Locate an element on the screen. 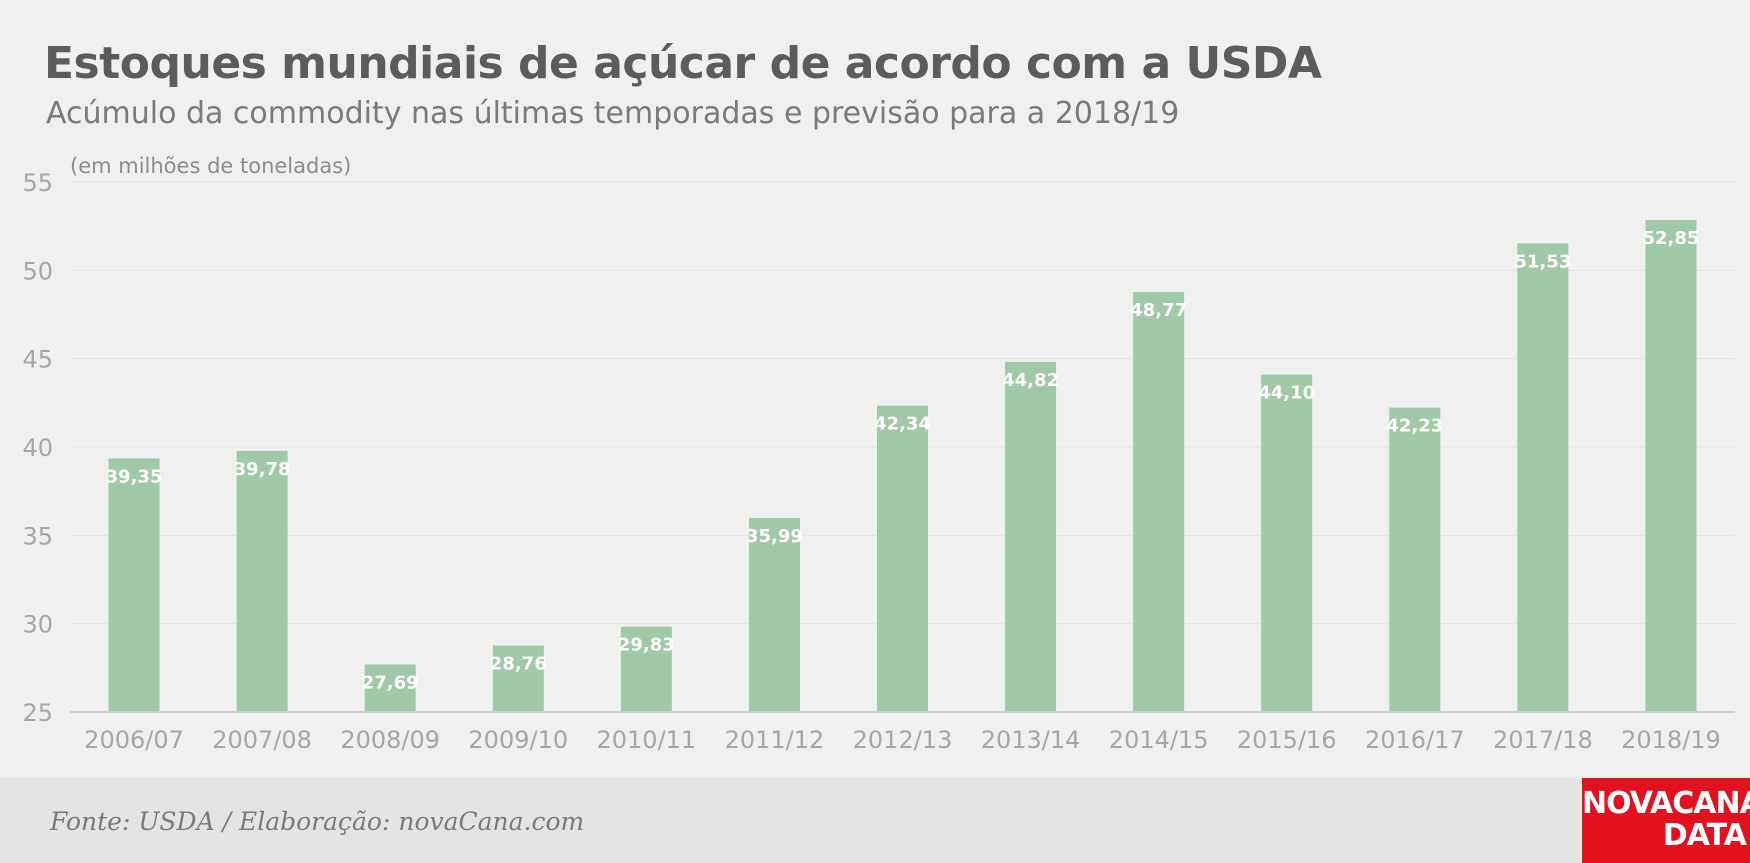 Image resolution: width=1750 pixels, height=863 pixels. data-label: 27,69 is located at coordinates (390, 682).